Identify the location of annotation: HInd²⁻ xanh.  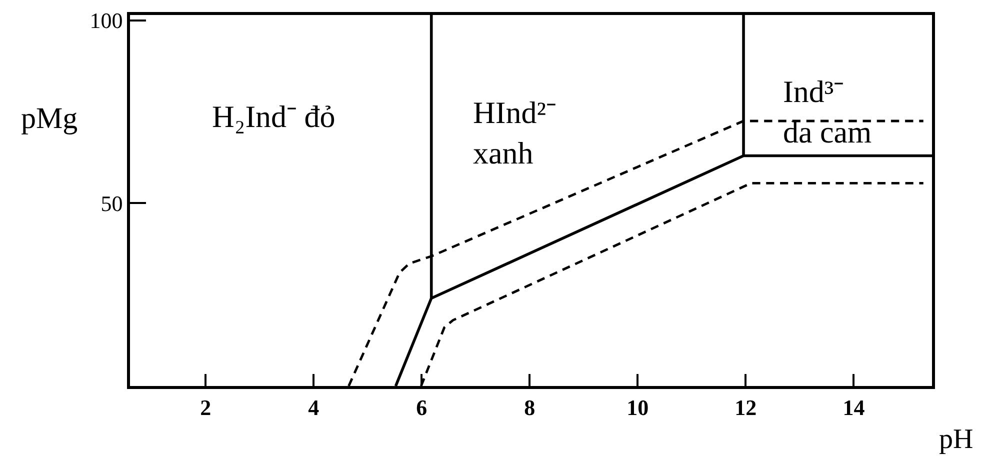
(514, 132).